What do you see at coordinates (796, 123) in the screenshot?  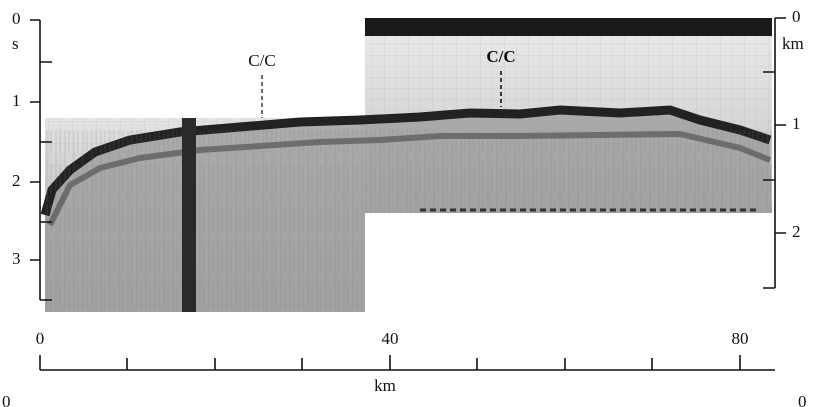 I see `right-tick-label: 1` at bounding box center [796, 123].